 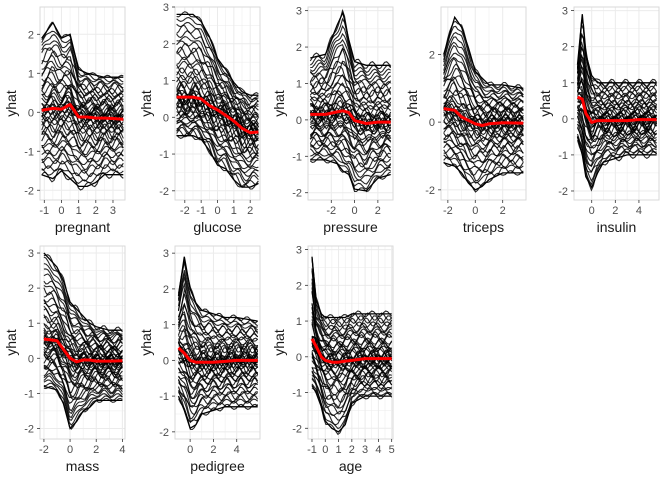 What do you see at coordinates (113, 211) in the screenshot?
I see `x-tick-label: 3` at bounding box center [113, 211].